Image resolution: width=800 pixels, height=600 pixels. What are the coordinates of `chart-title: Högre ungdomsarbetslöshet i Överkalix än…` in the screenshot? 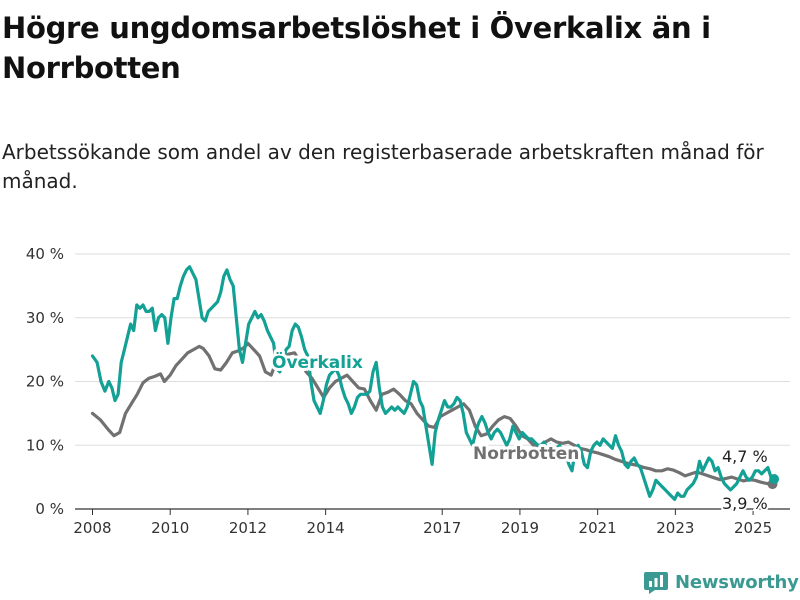 It's located at (356, 48).